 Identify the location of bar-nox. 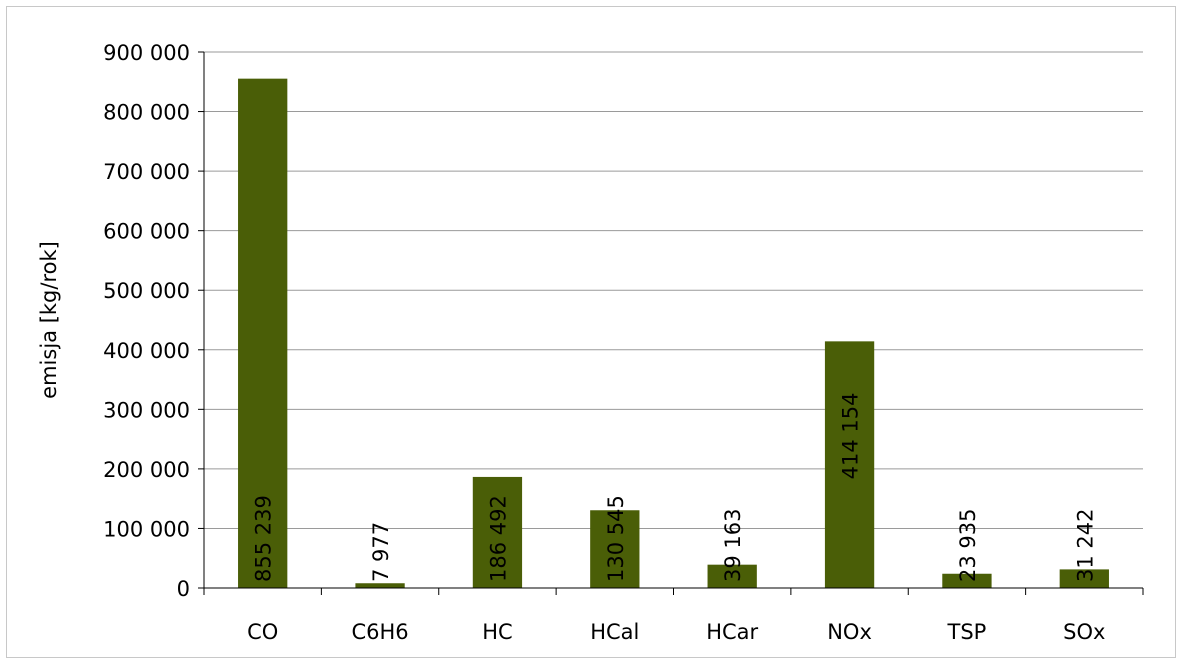
(849, 464).